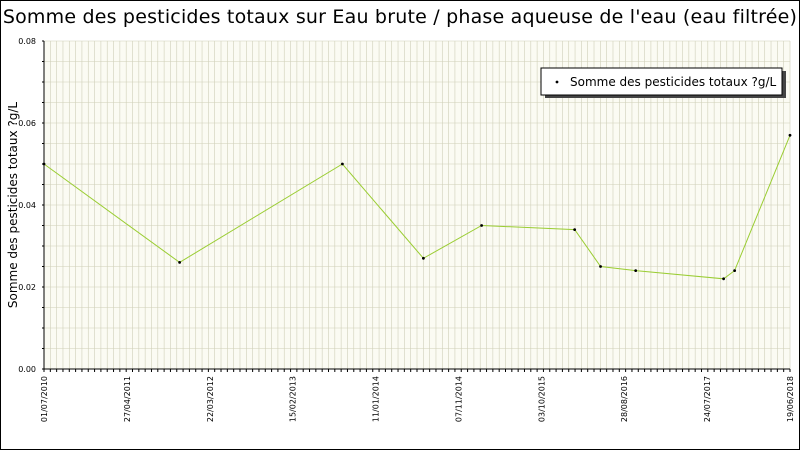 Image resolution: width=800 pixels, height=450 pixels. What do you see at coordinates (557, 82) in the screenshot?
I see `legend-marker` at bounding box center [557, 82].